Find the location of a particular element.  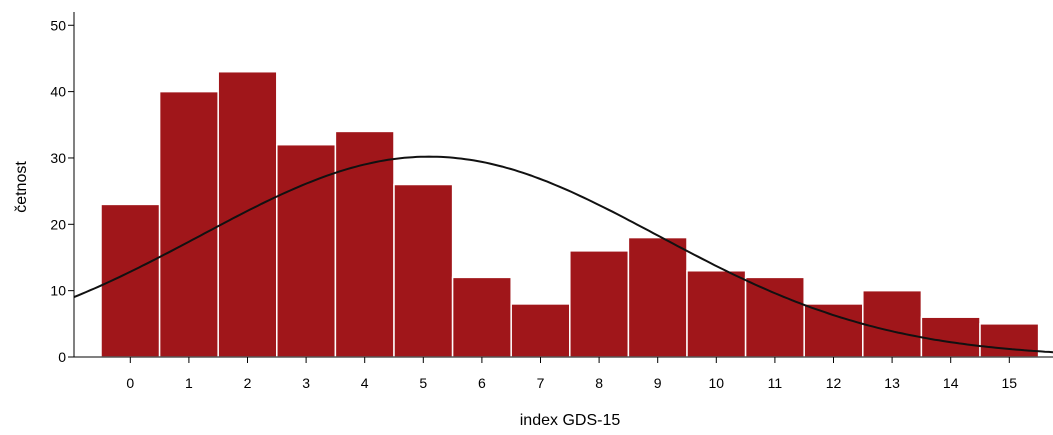

x-tick-label-14: 14 is located at coordinates (951, 383).